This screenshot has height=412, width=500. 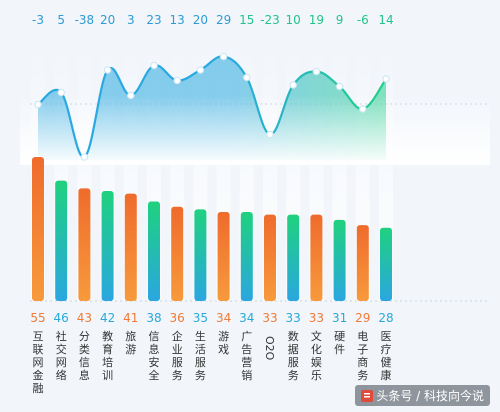 What do you see at coordinates (246, 356) in the screenshot?
I see `category-label: 广告营销` at bounding box center [246, 356].